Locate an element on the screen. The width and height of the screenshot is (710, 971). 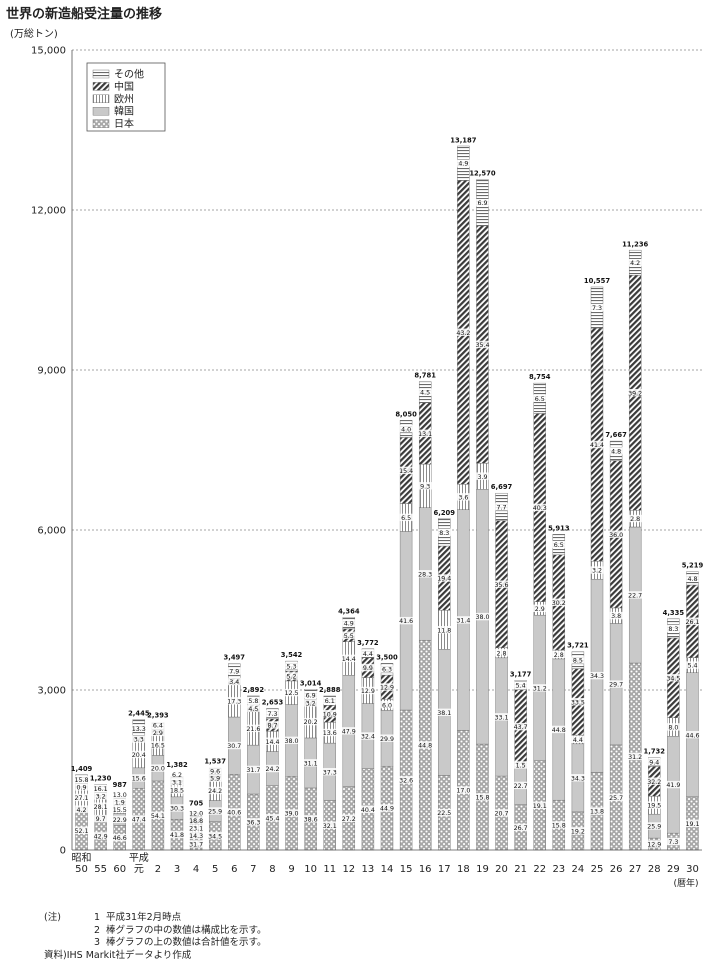
x-tick-label: 60 is located at coordinates (119, 869).